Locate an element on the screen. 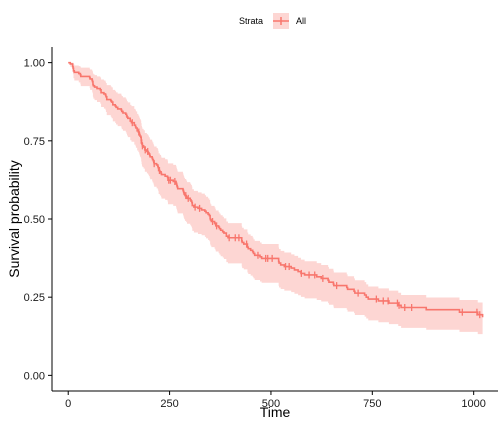 This screenshot has height=432, width=504. y-ticks: 0.00 0.25 0.50 0.75 1.00 is located at coordinates (38, 220).